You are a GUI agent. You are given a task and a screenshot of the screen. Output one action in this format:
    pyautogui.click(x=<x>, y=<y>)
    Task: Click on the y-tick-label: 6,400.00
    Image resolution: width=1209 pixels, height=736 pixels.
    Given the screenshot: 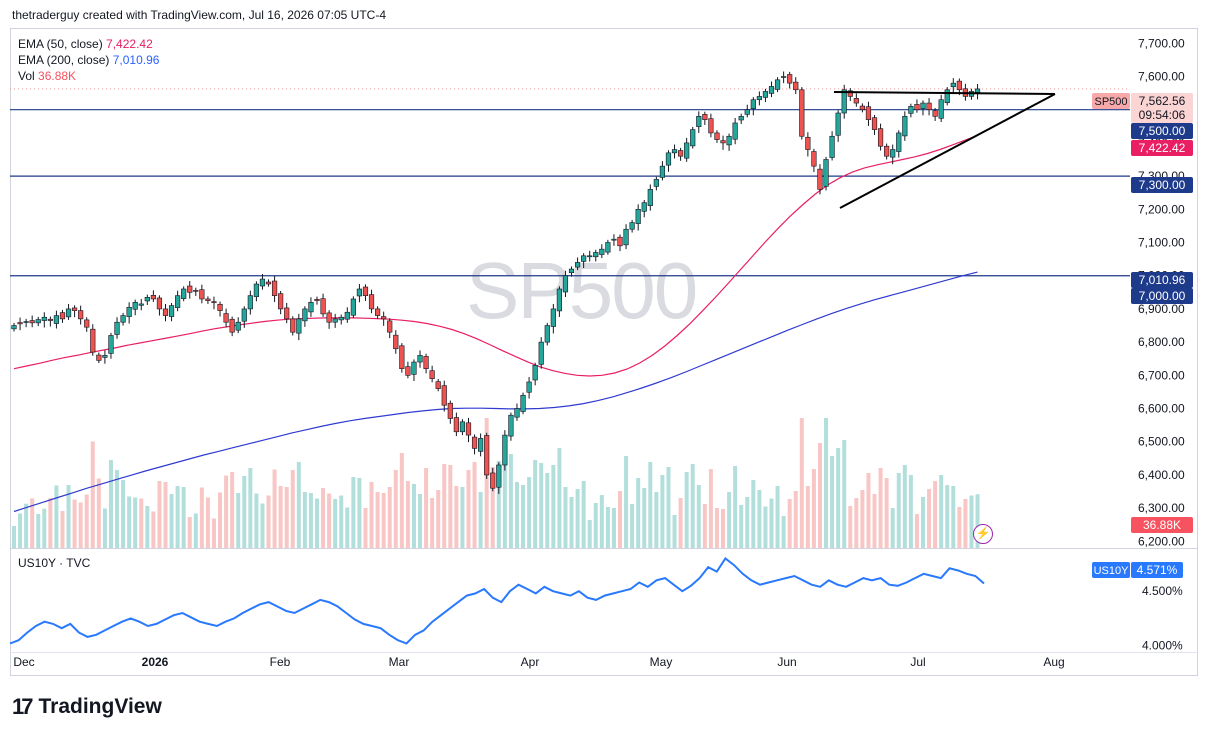 What is the action you would take?
    pyautogui.click(x=1161, y=475)
    